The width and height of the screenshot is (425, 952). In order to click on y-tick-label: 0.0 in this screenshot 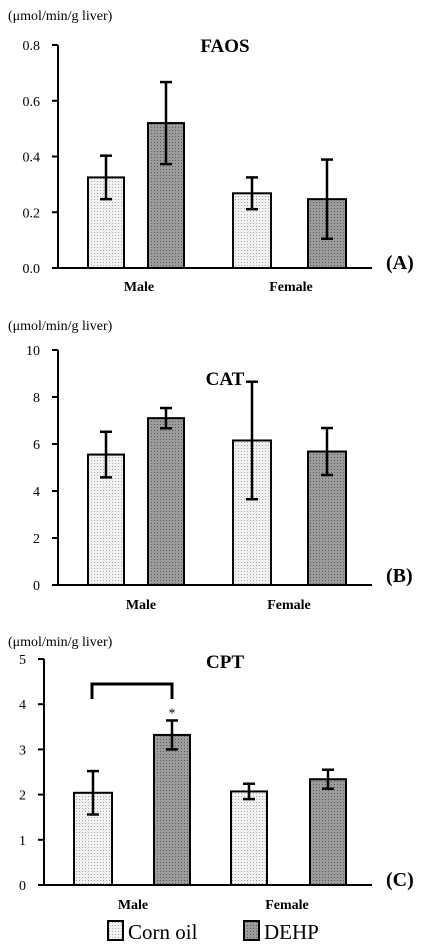, I will do `click(32, 269)`.